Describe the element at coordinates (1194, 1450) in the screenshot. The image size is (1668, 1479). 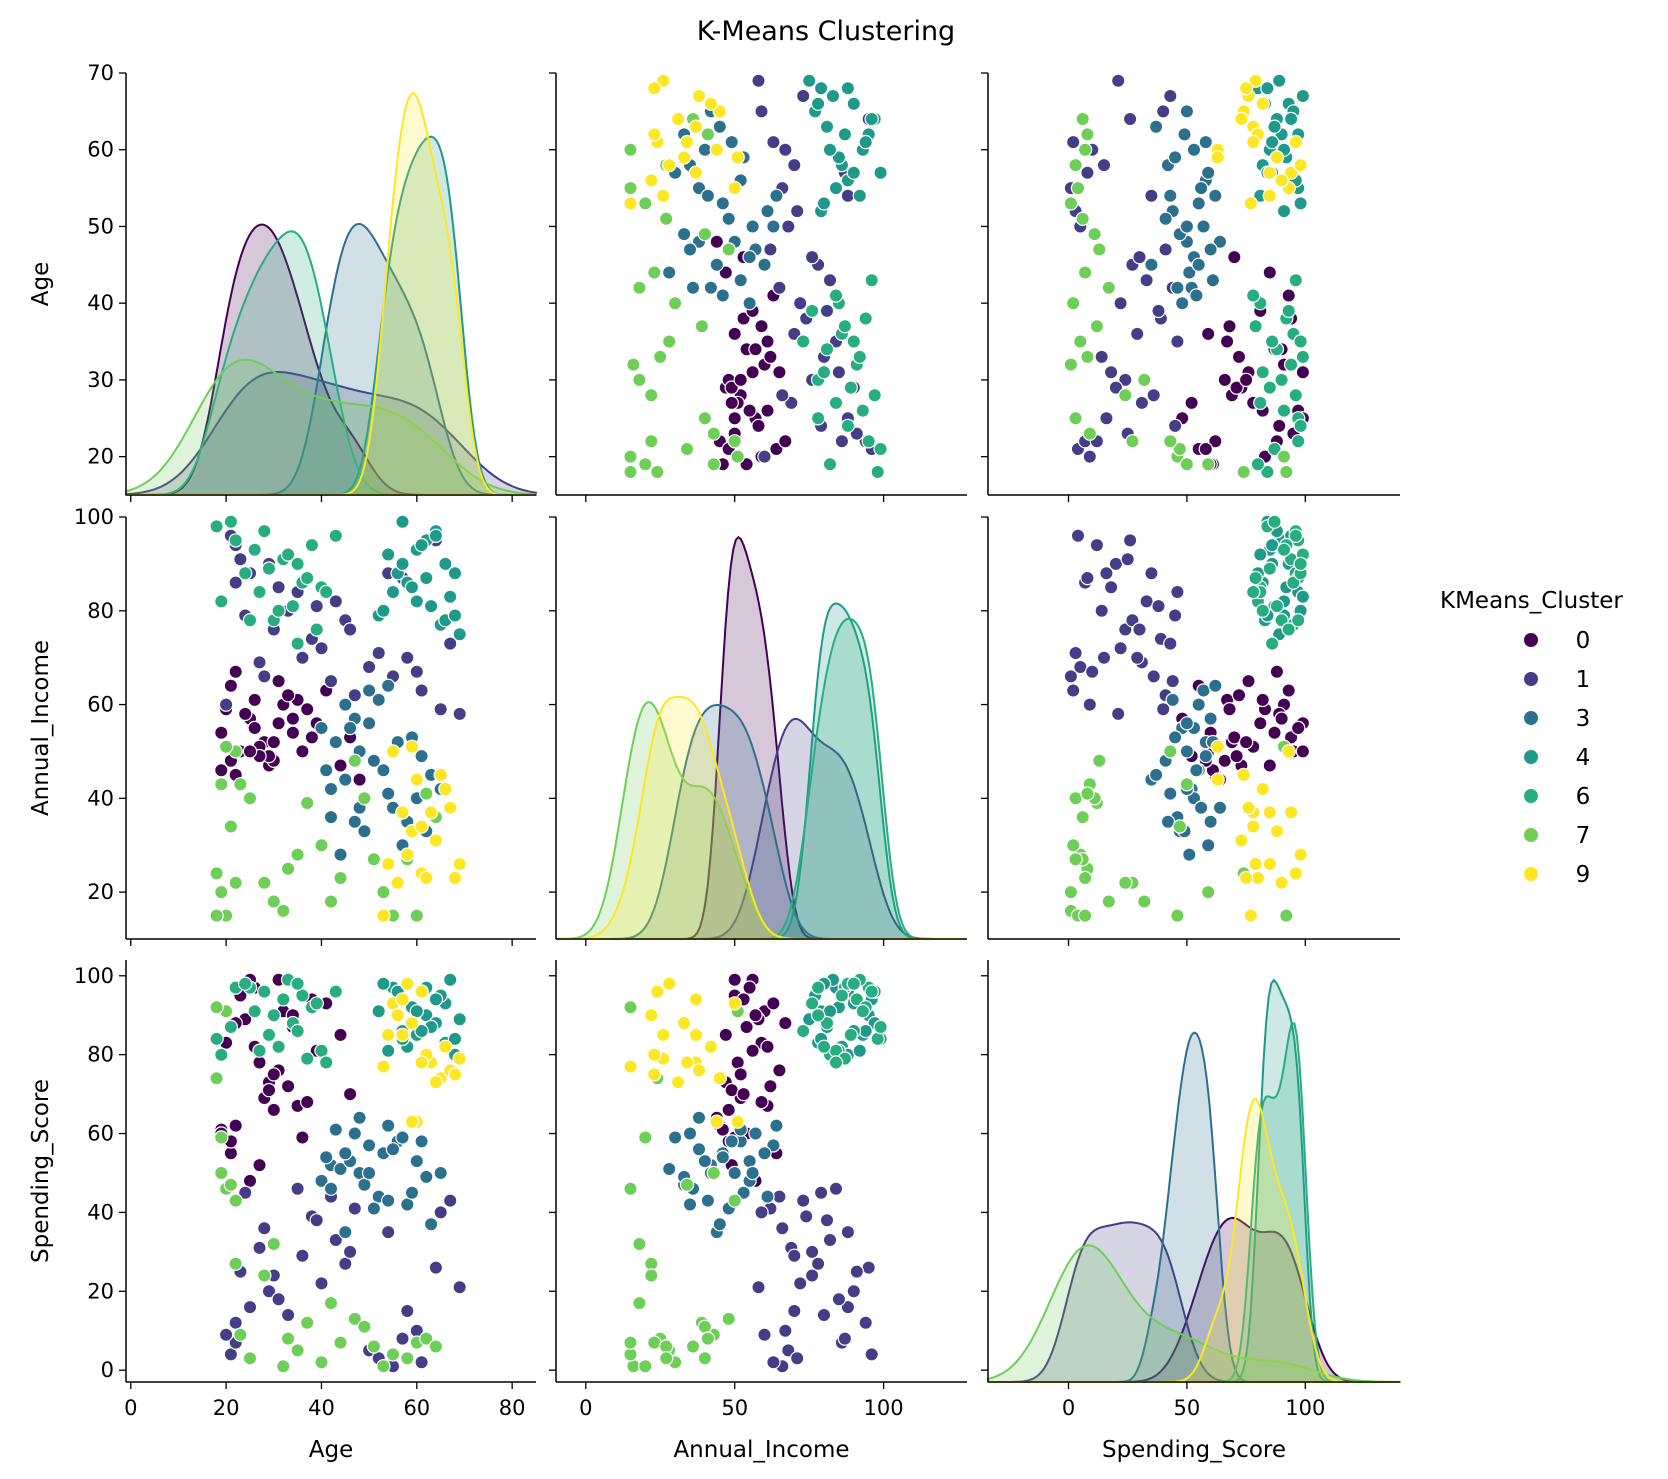
I see `x-axis-label-spending-score: Spending_Score` at that location.